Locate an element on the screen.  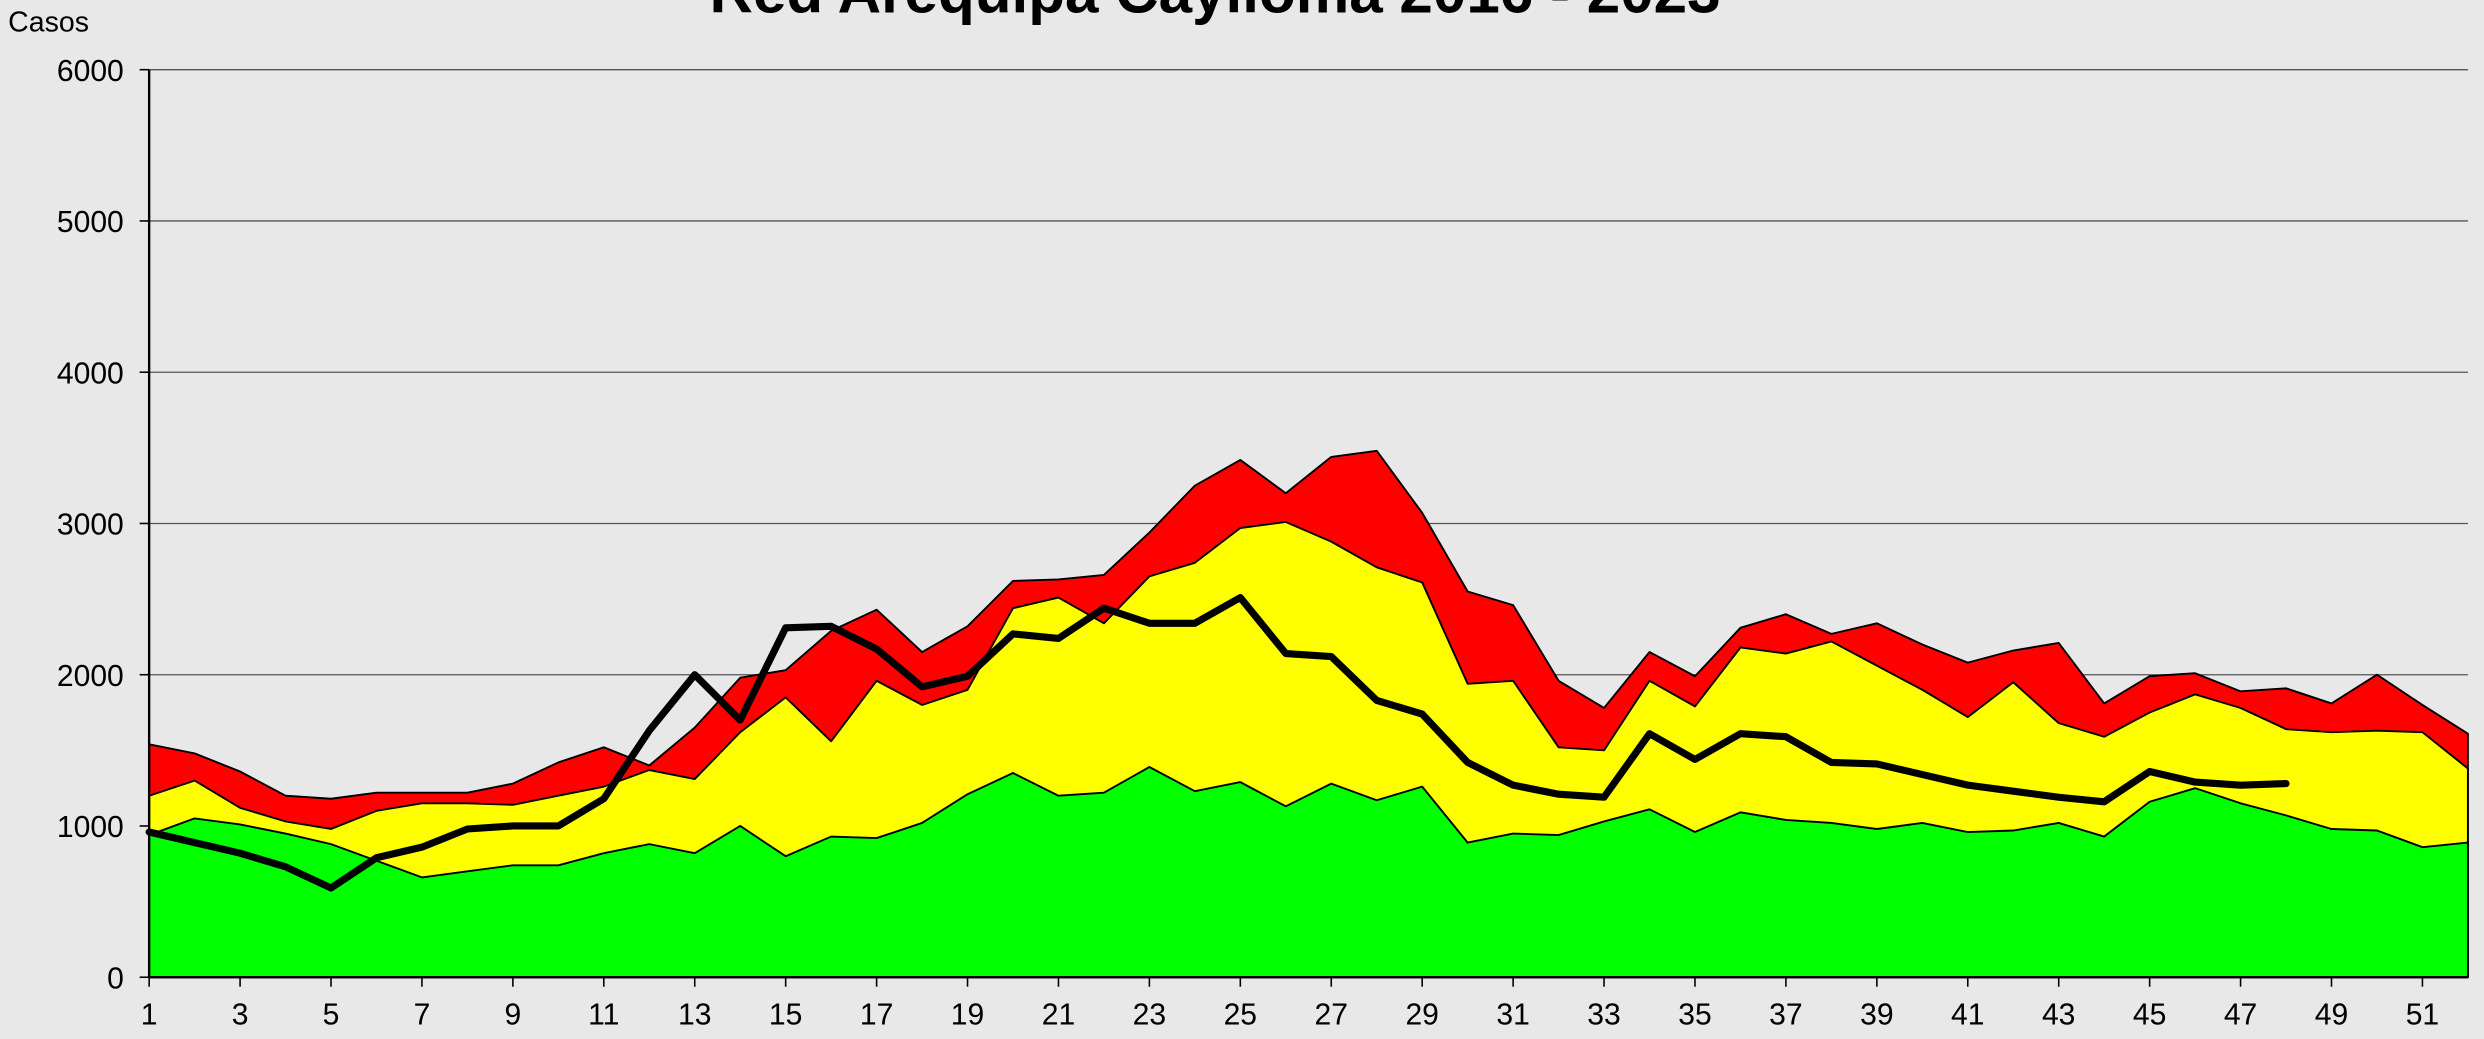
x-tick-label: 23 is located at coordinates (1149, 1015).